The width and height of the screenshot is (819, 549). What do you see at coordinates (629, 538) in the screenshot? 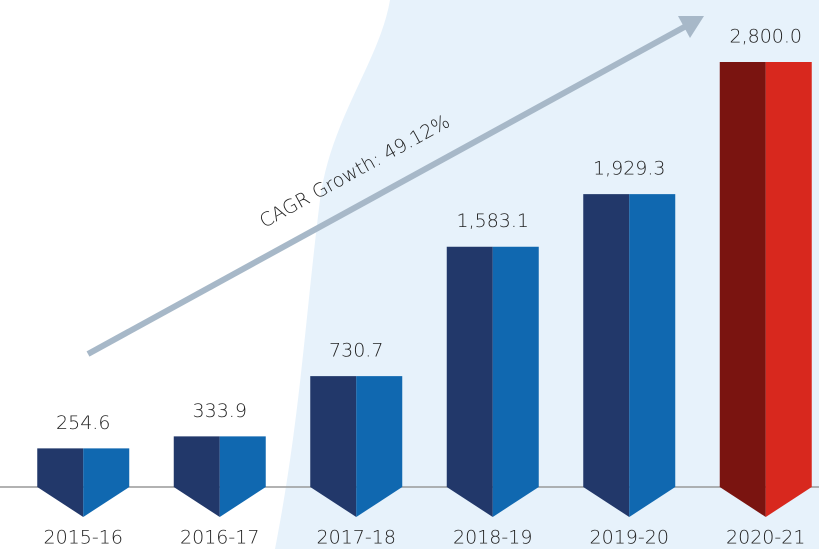
I see `x-tick-label: 2019-20` at bounding box center [629, 538].